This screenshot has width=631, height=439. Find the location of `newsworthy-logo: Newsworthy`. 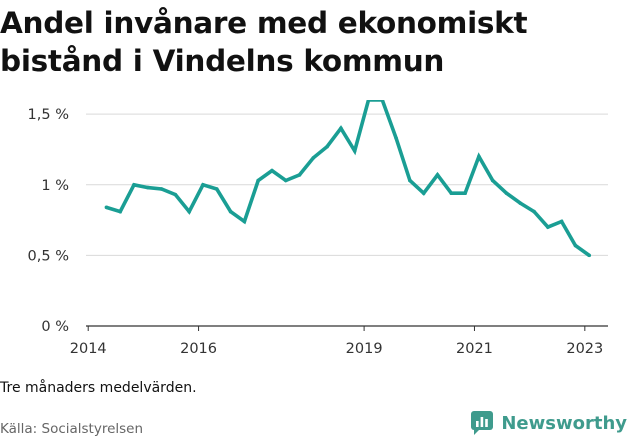

newsworthy-logo: Newsworthy is located at coordinates (549, 423).